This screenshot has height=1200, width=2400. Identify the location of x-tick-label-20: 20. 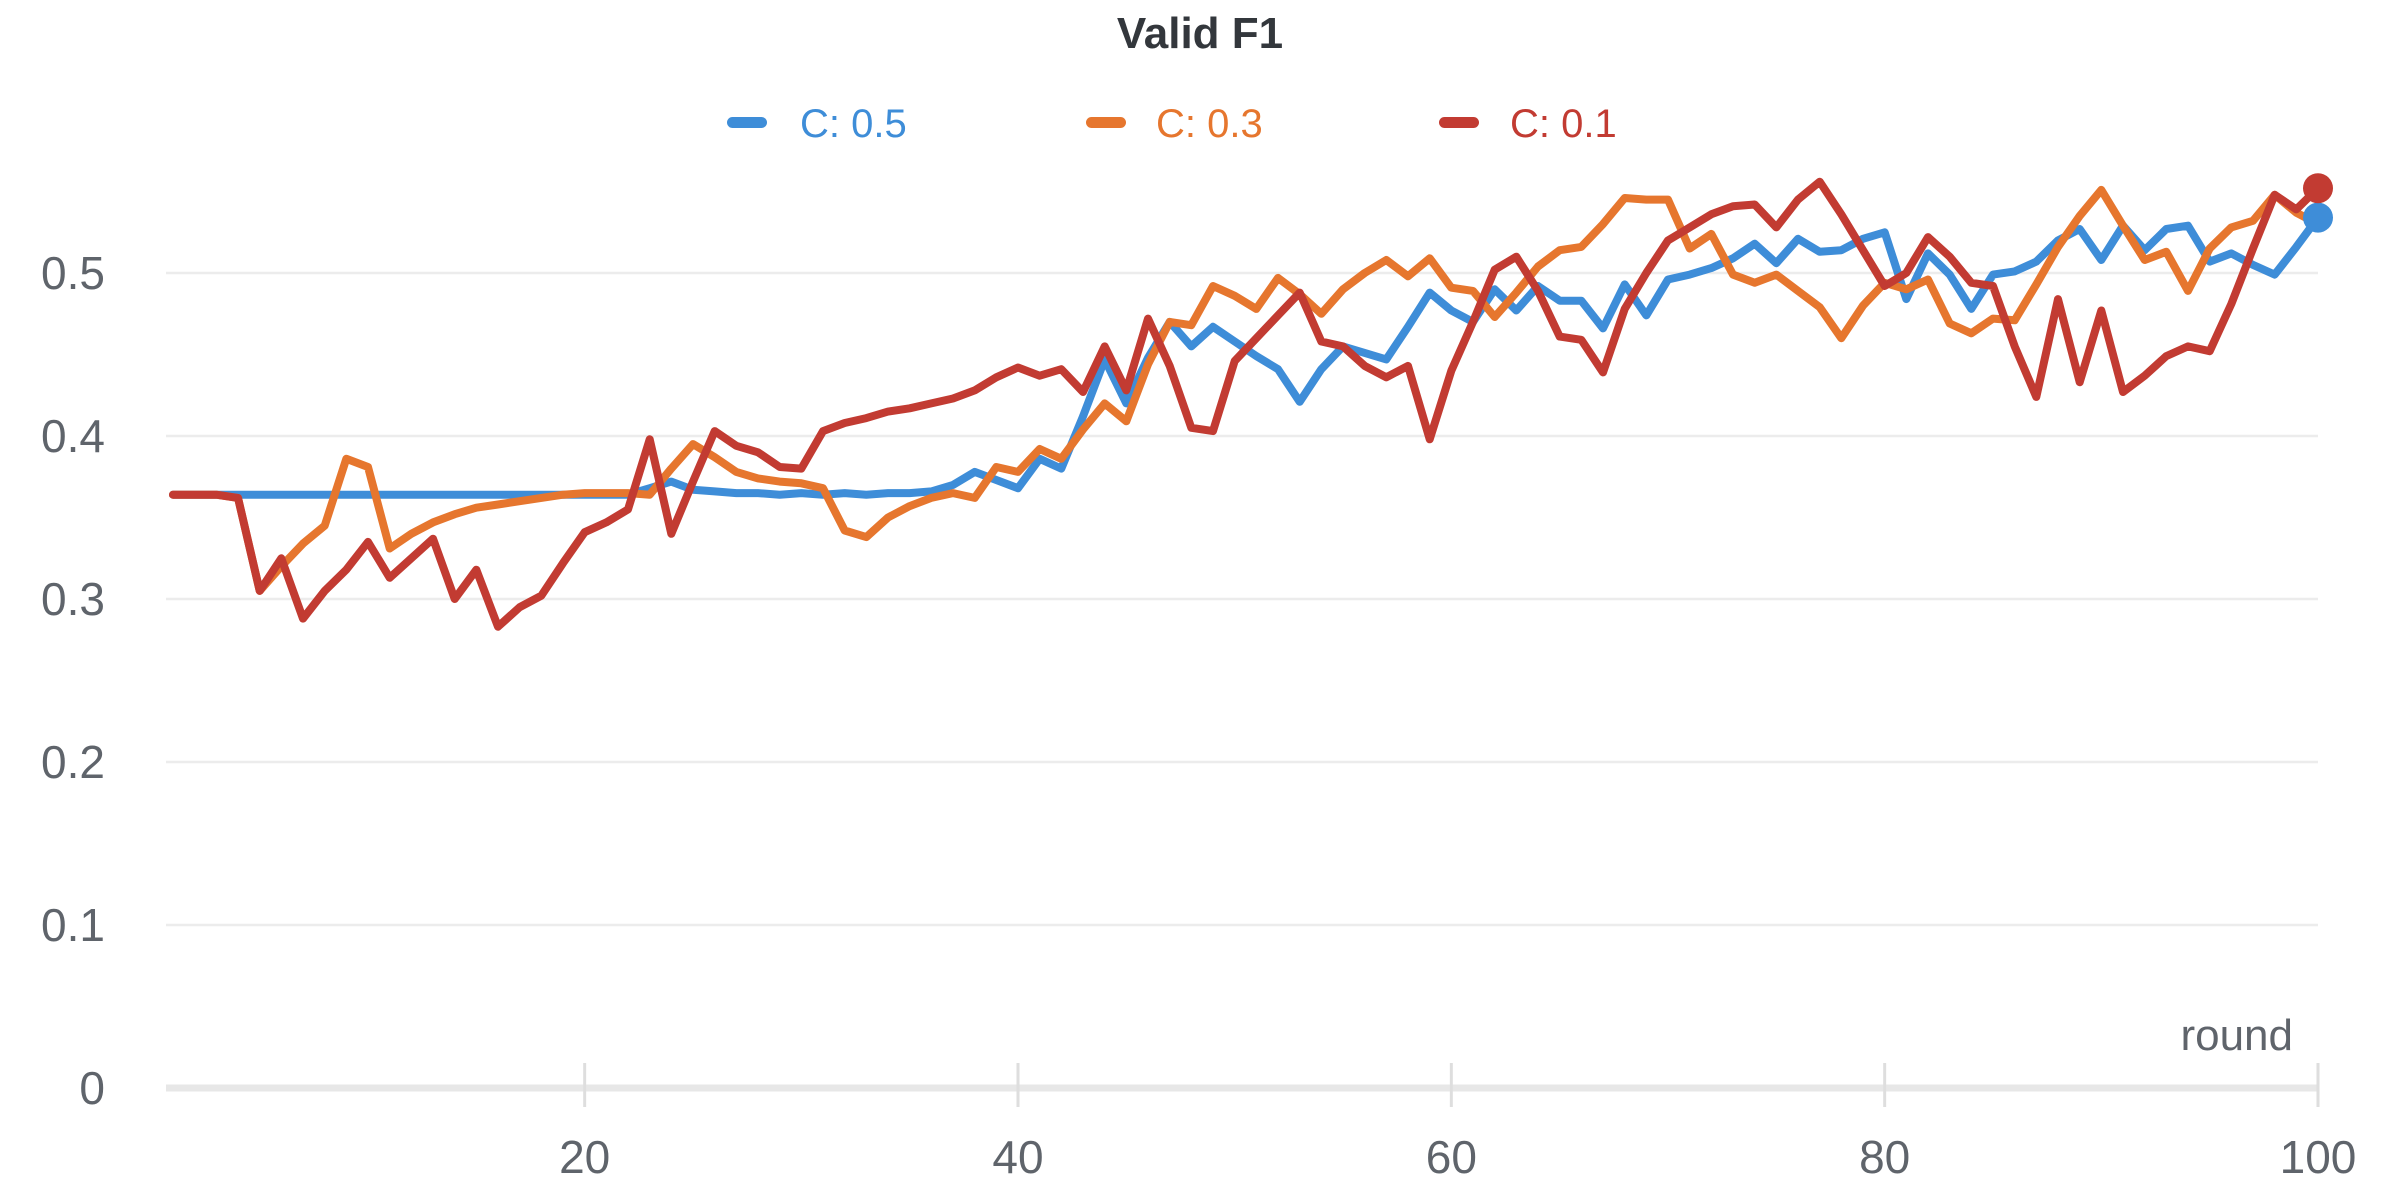
(584, 1157).